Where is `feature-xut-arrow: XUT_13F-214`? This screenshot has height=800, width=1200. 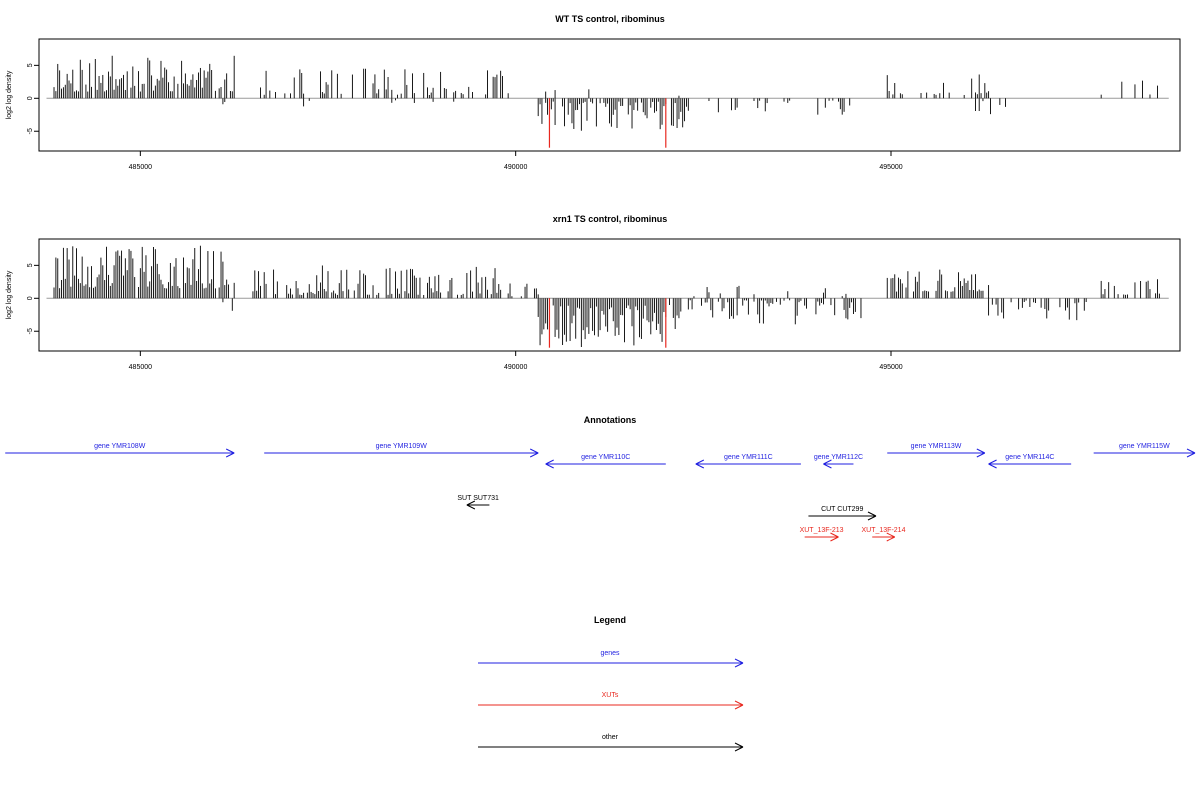 feature-xut-arrow: XUT_13F-214 is located at coordinates (884, 534).